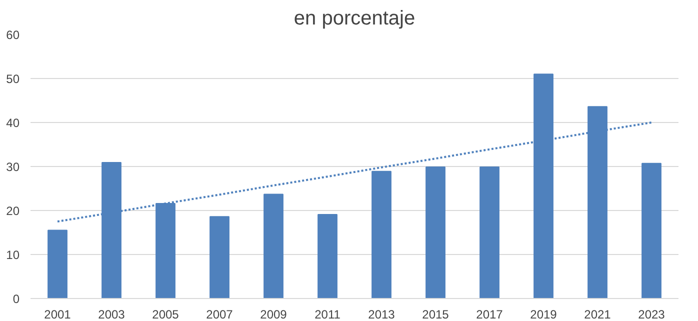  What do you see at coordinates (58, 314) in the screenshot?
I see `x-tick-label: 2001` at bounding box center [58, 314].